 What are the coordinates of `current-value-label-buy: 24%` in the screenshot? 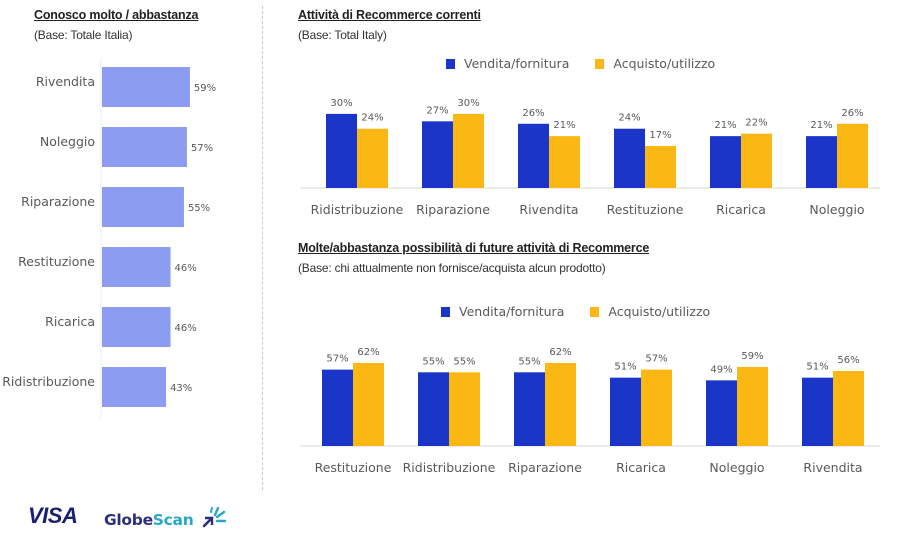 It's located at (372, 118).